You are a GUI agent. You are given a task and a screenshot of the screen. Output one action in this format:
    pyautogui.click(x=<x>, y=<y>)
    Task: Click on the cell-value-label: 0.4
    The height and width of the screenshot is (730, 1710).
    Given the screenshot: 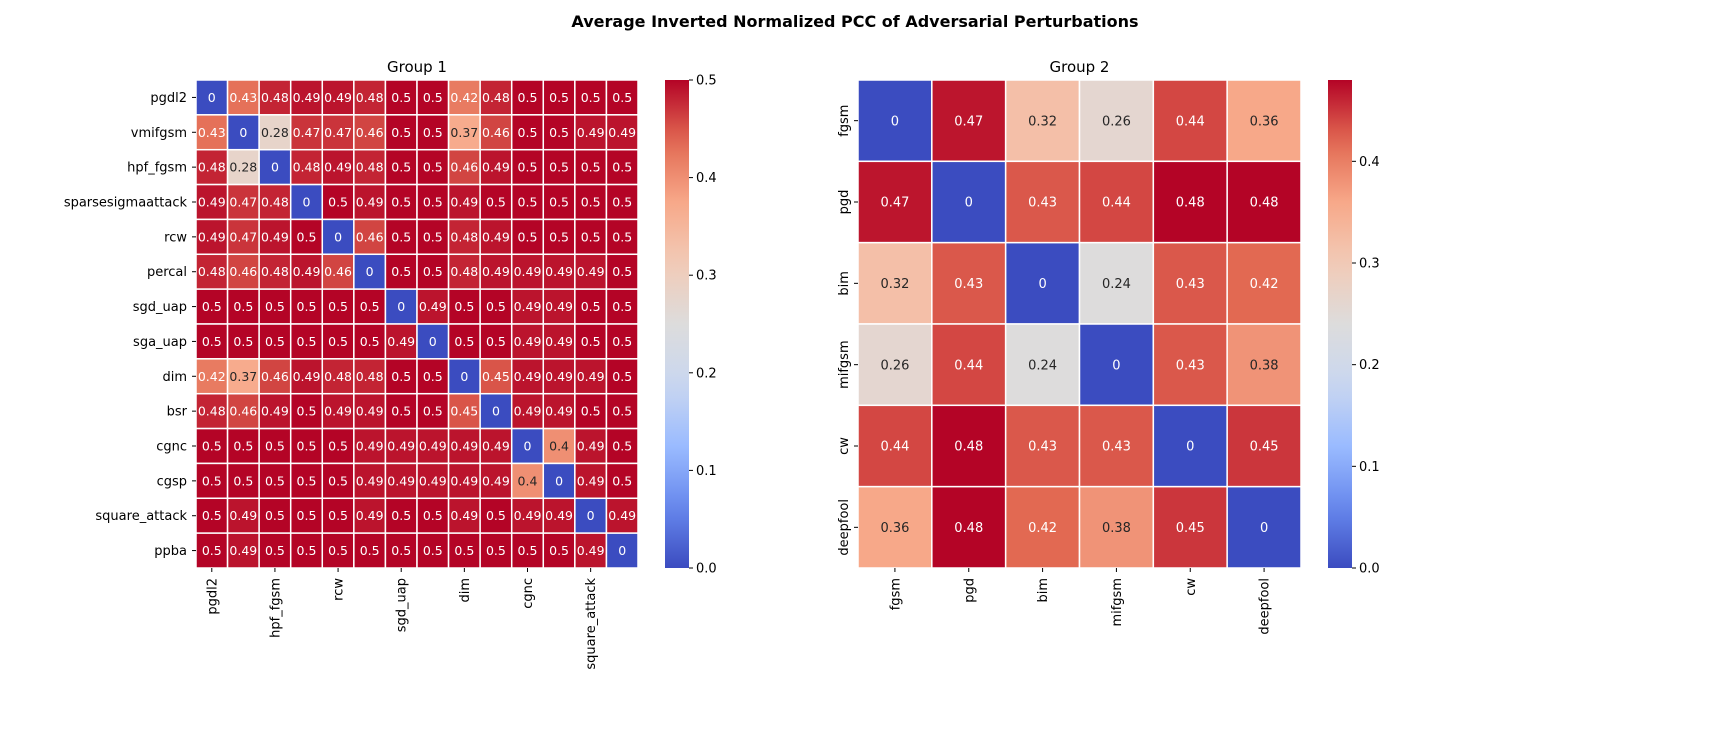 What is the action you would take?
    pyautogui.click(x=528, y=480)
    